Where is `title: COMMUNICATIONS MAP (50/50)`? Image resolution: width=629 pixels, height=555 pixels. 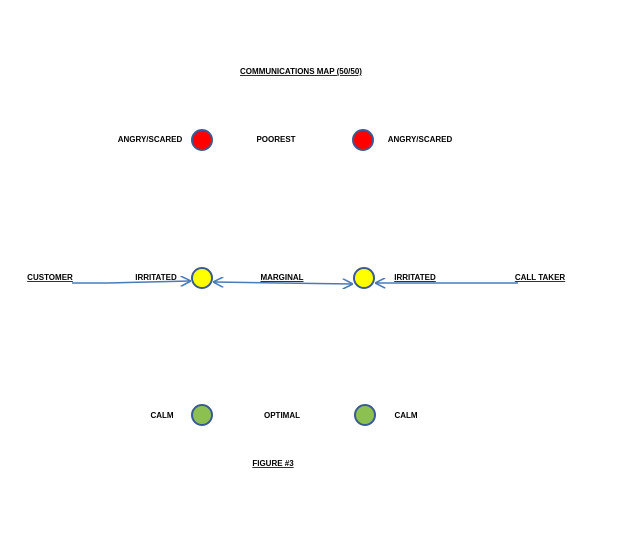 title: COMMUNICATIONS MAP (50/50) is located at coordinates (301, 71).